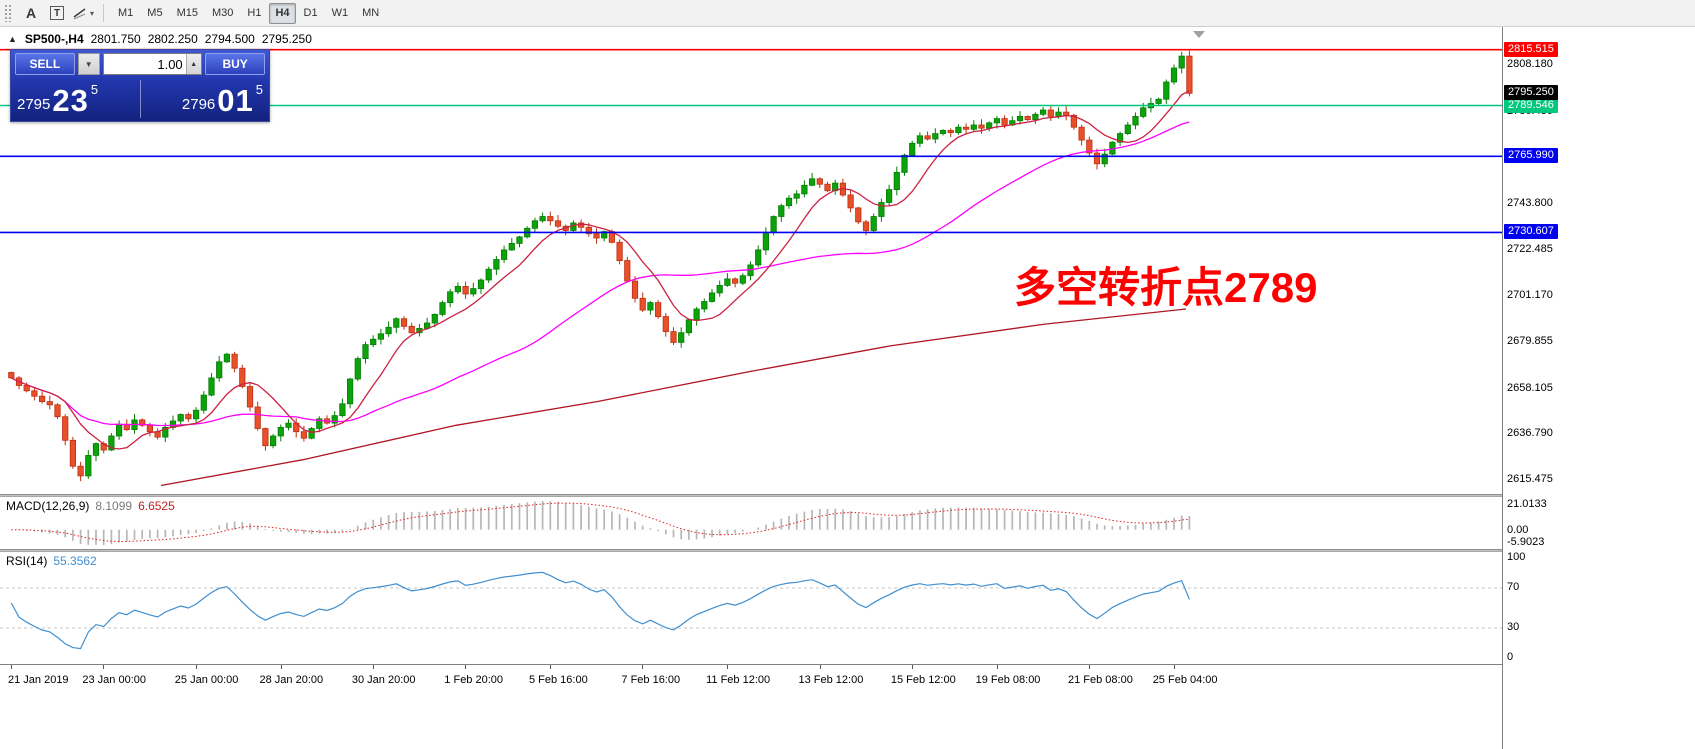 The image size is (1695, 749). I want to click on time-axis-label: 1 Feb 20:00, so click(474, 680).